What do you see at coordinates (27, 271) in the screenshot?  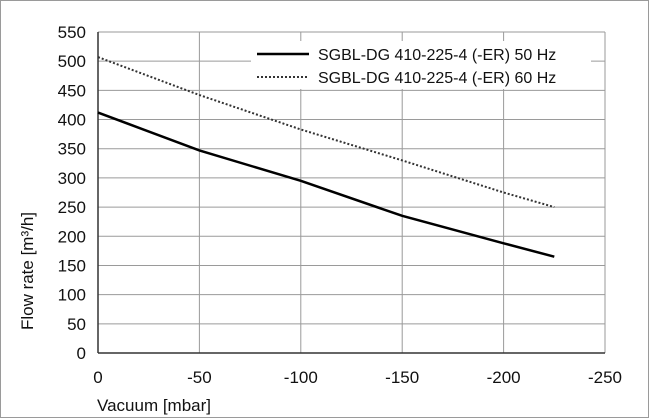 I see `y-axis-label: Flow rate [m³/h]` at bounding box center [27, 271].